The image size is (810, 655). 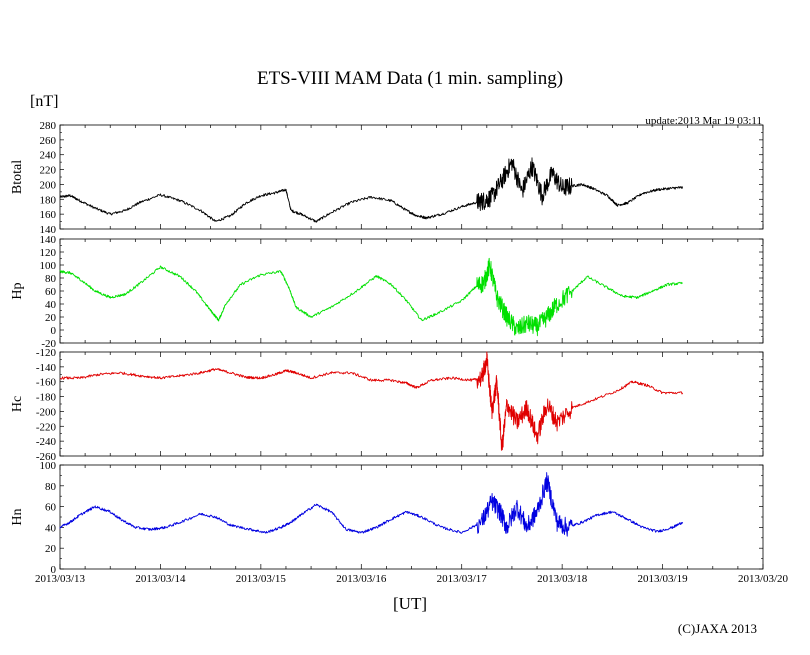 I want to click on x-tick-label: 2013/03/20, so click(x=763, y=579).